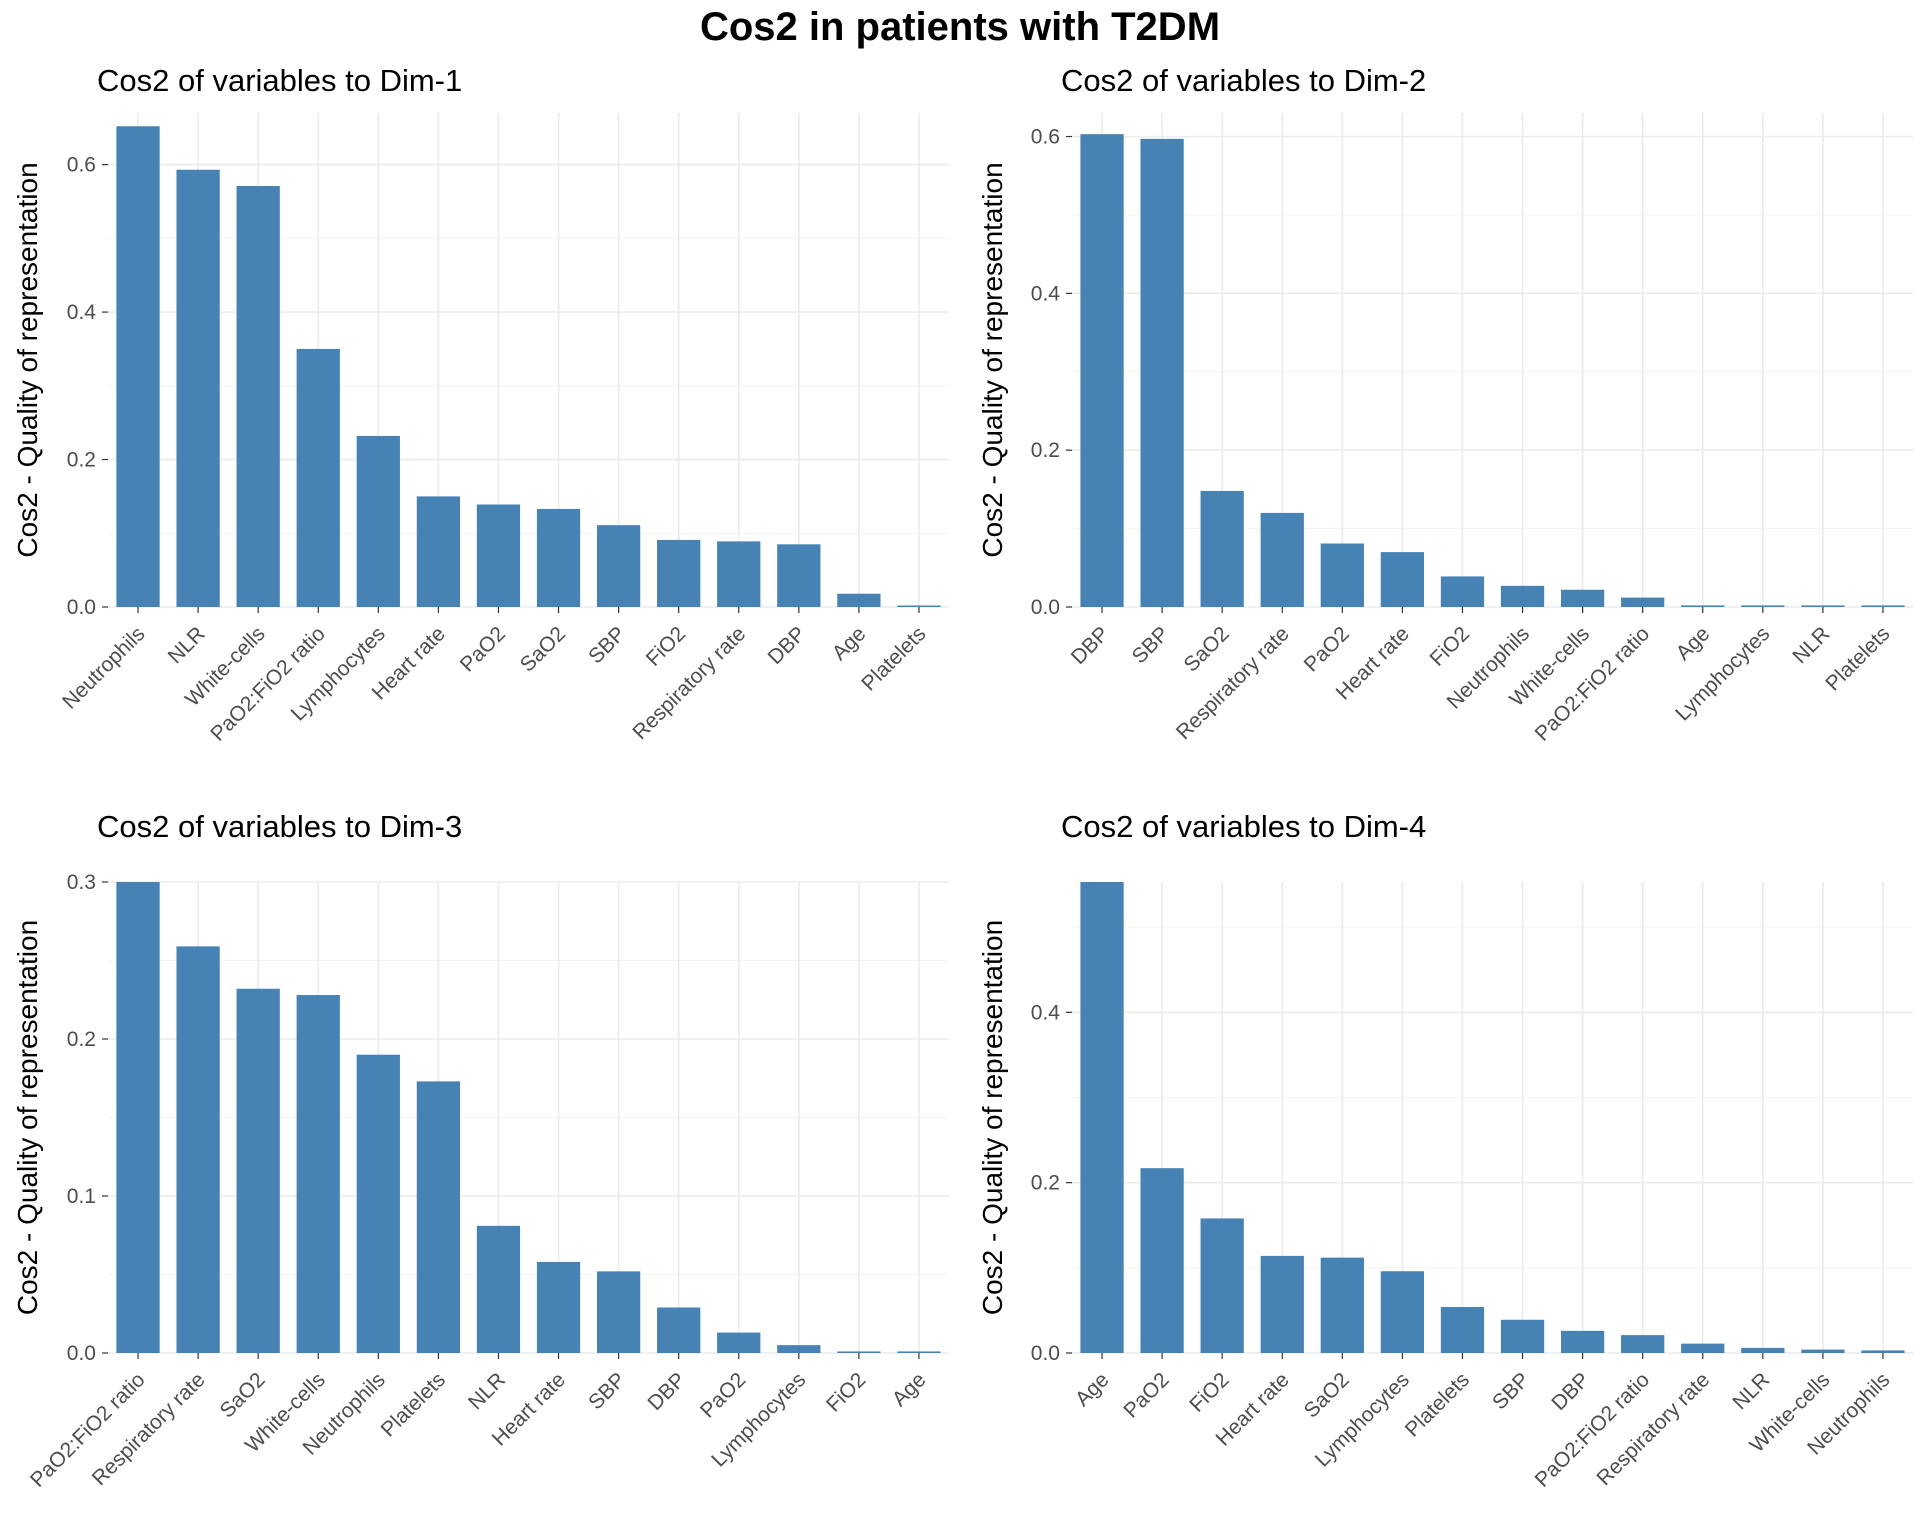 Image resolution: width=1920 pixels, height=1536 pixels. I want to click on bar-pao2, so click(498, 555).